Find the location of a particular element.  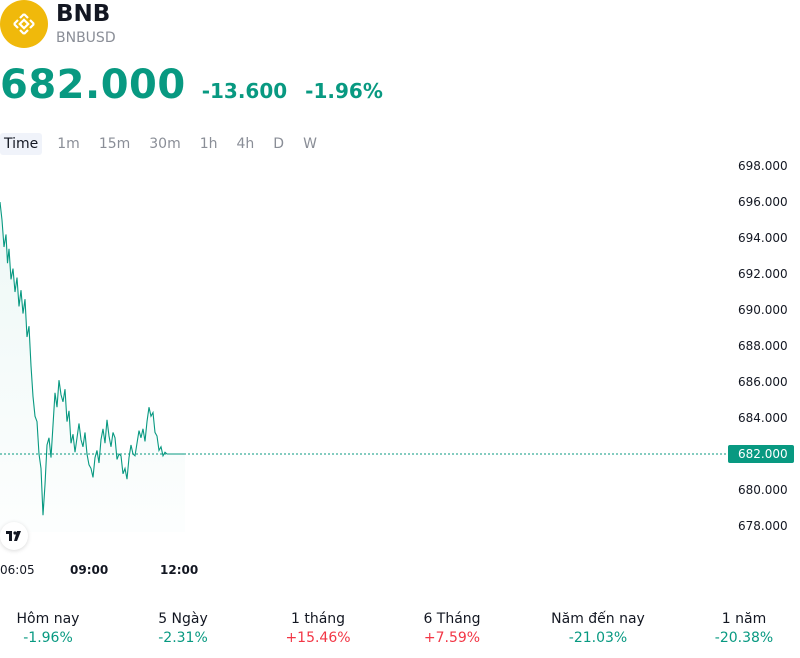

price-change: -13.600 is located at coordinates (244, 91).